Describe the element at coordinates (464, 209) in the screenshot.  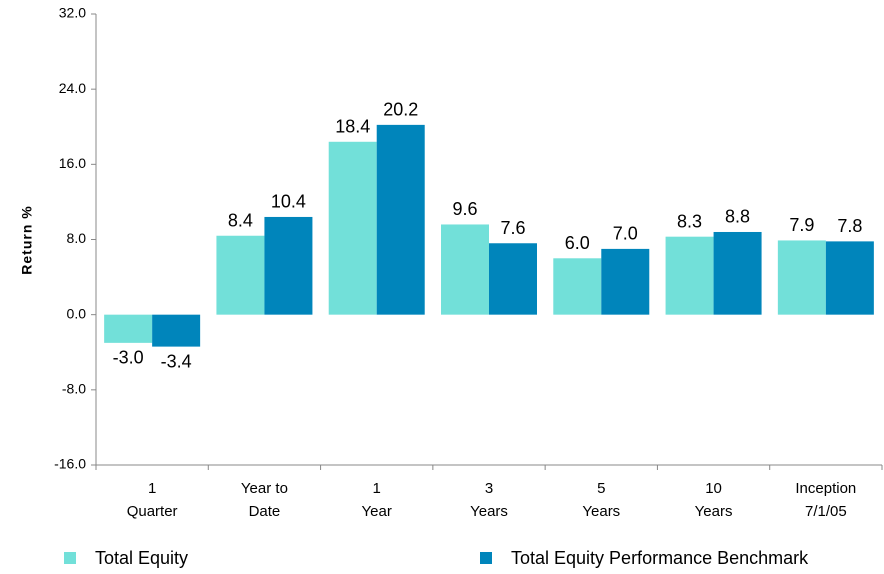
I see `value-label: 9.6` at that location.